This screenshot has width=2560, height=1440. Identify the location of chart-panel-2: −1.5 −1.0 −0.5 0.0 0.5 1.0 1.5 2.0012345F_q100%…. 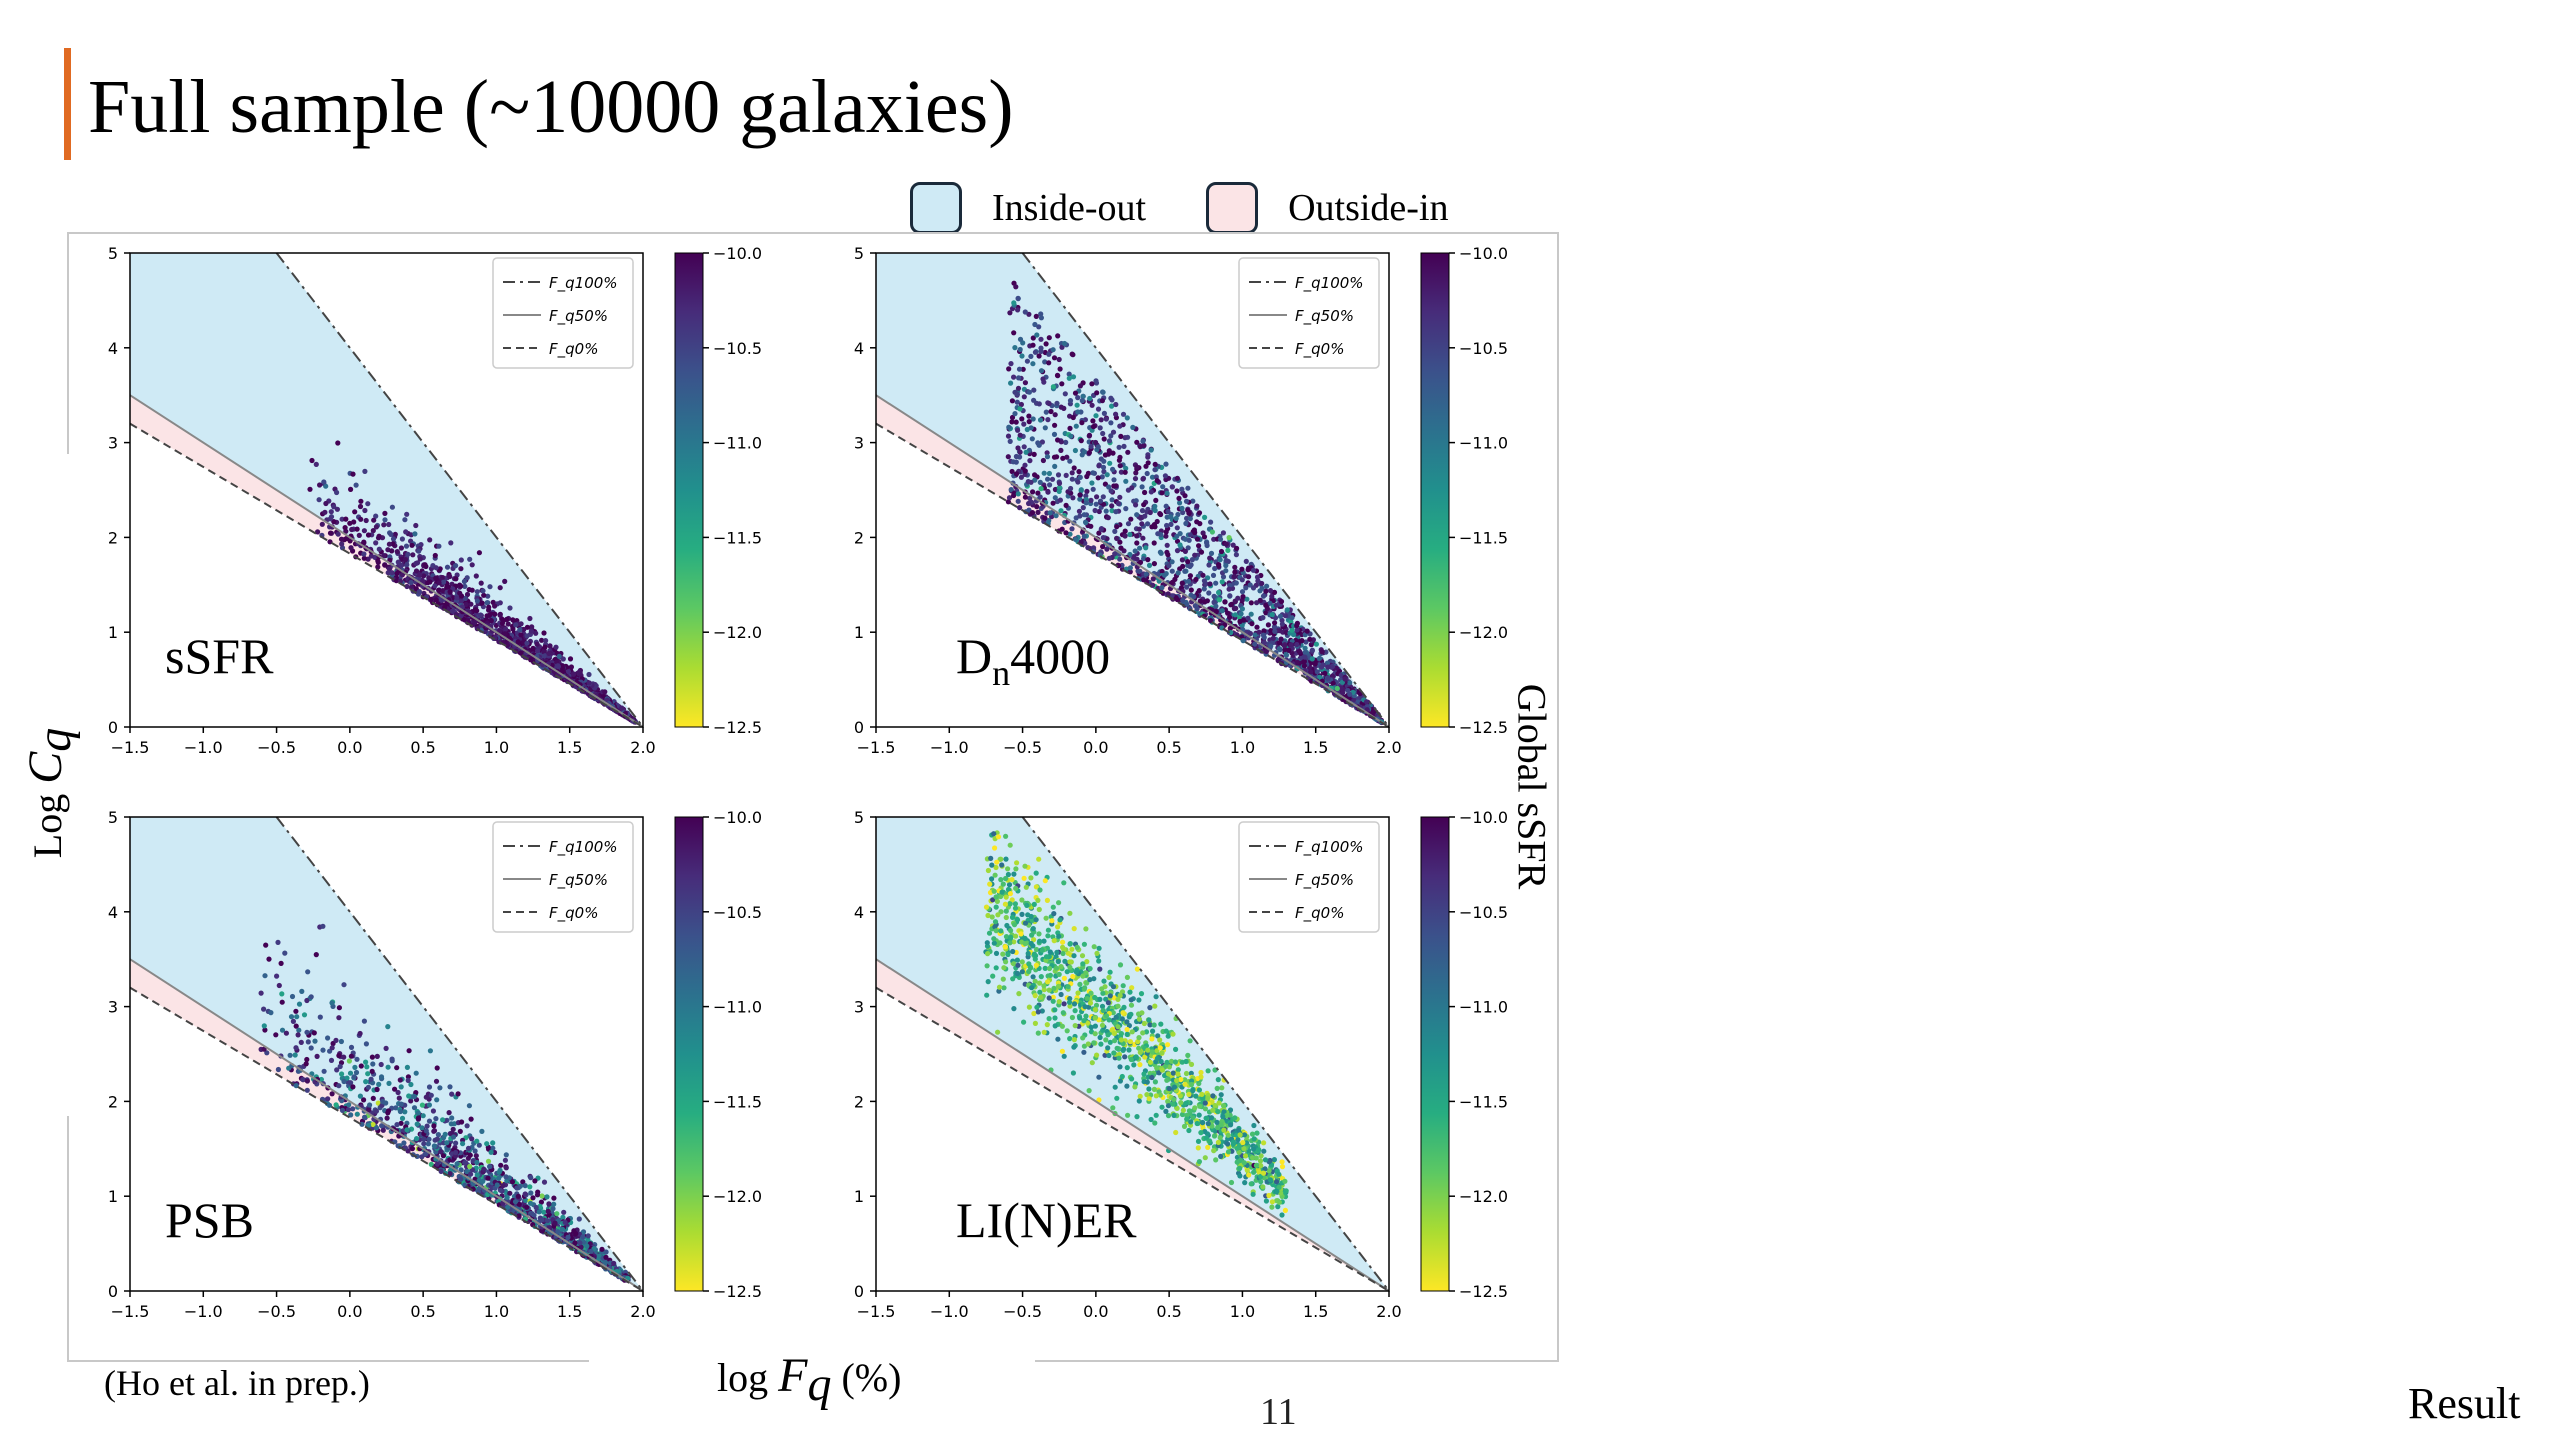
(1181, 500).